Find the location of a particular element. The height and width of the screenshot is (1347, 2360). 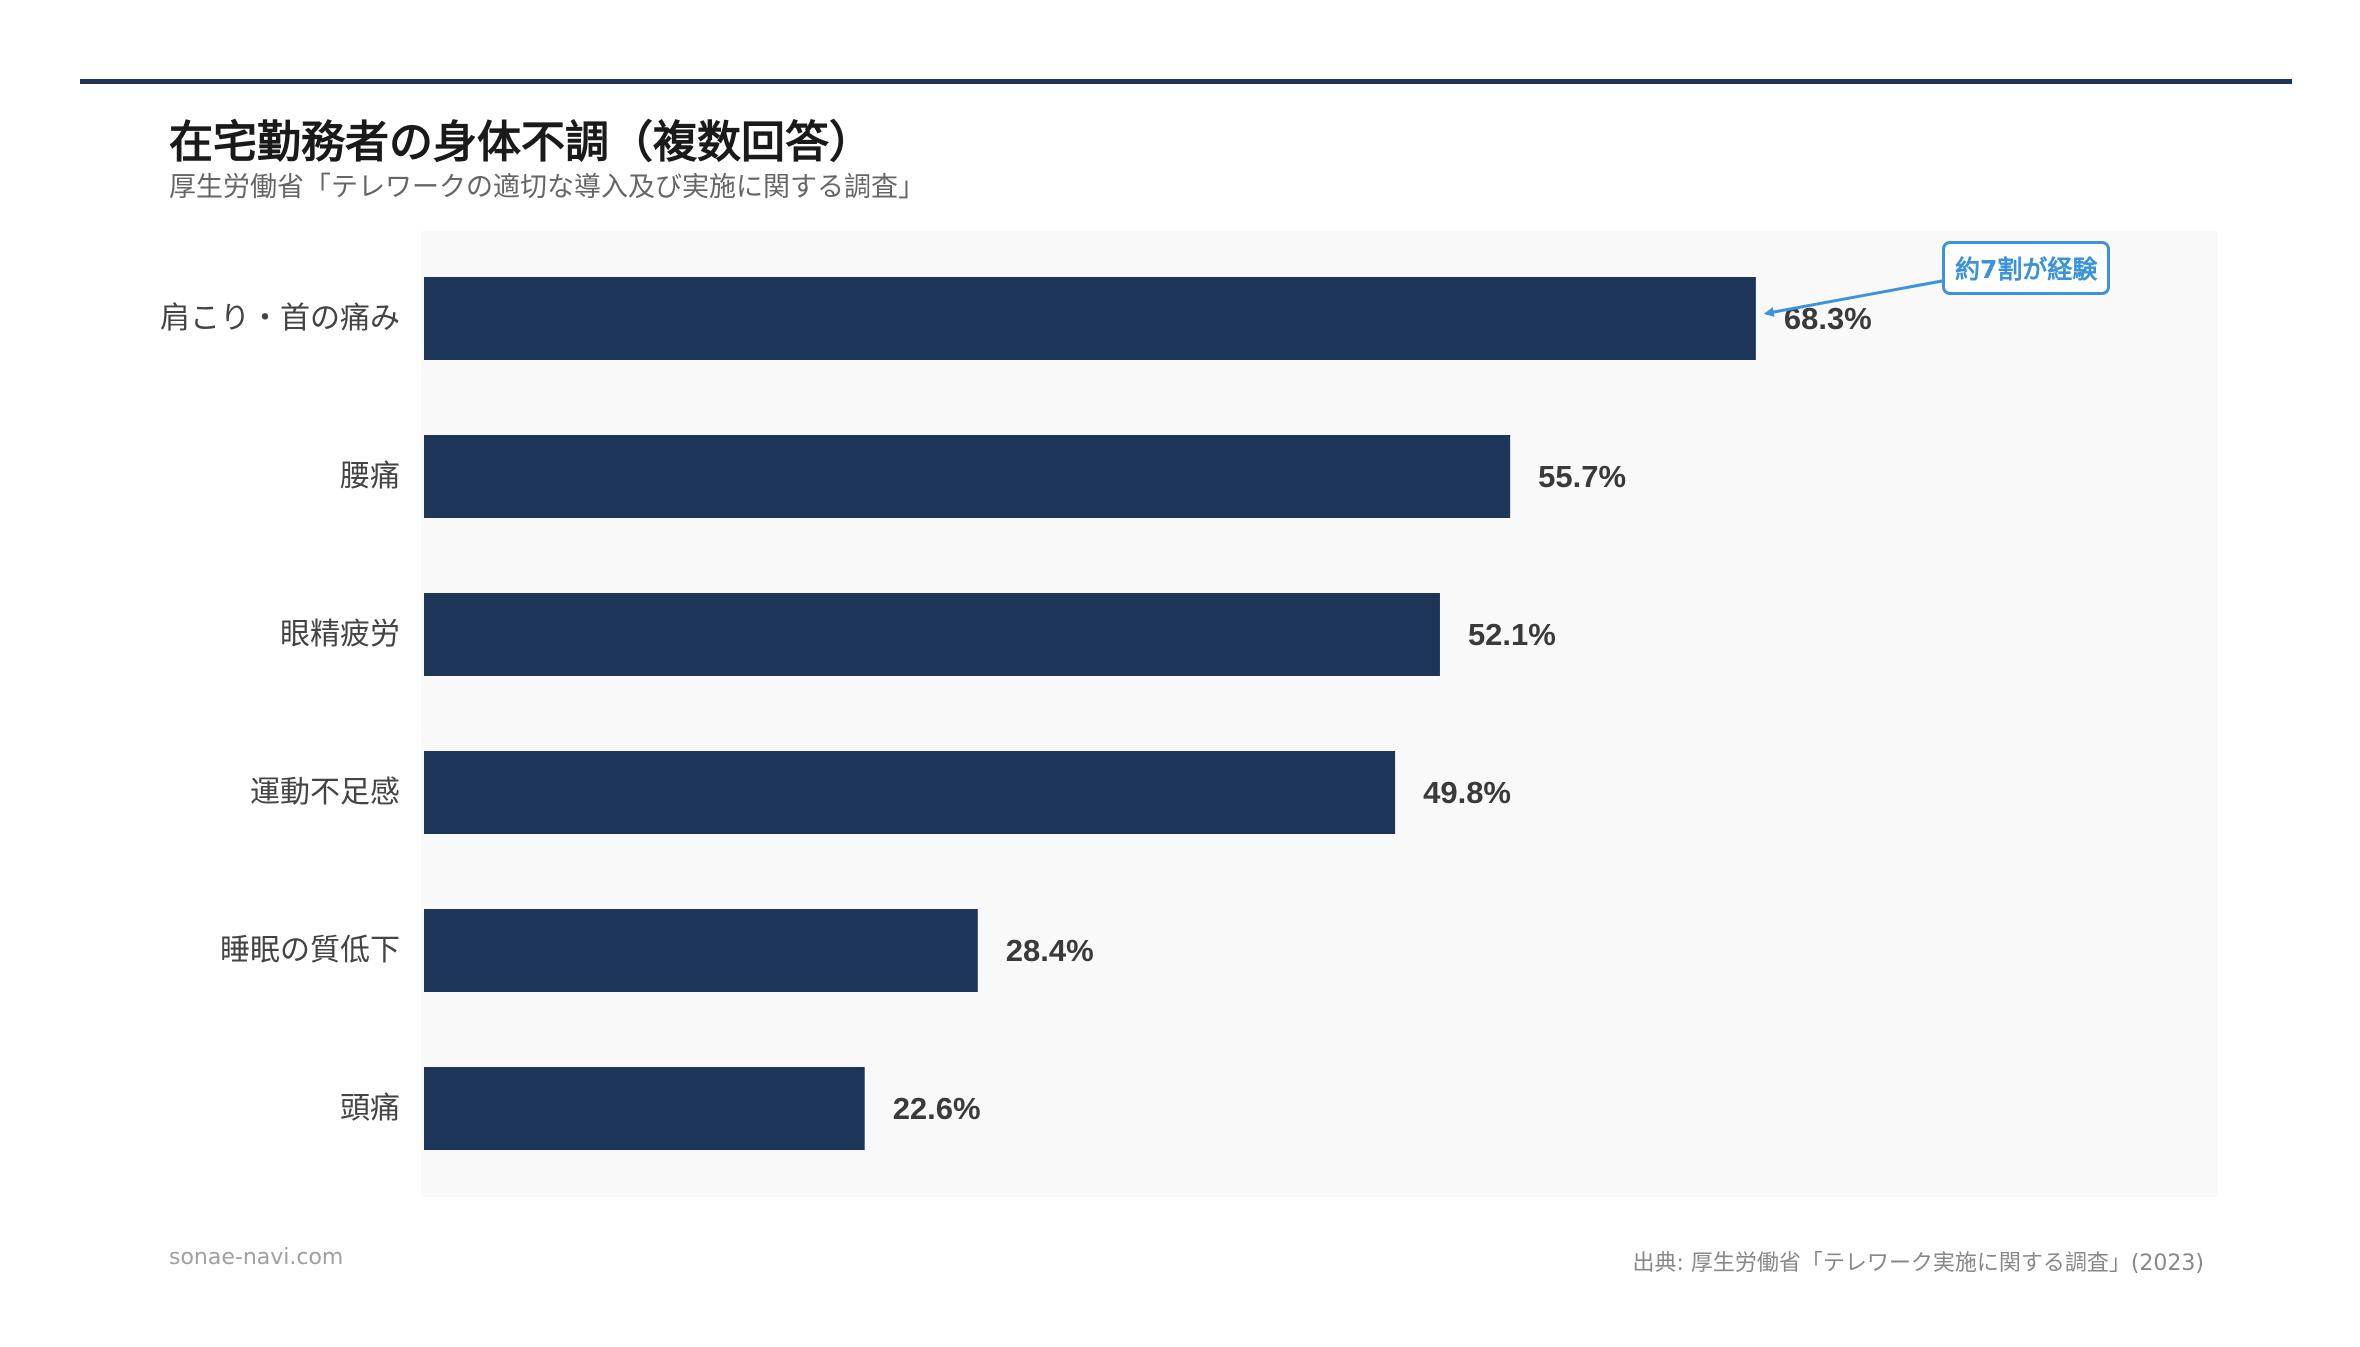

category-label: 腰痛 is located at coordinates (370, 476).